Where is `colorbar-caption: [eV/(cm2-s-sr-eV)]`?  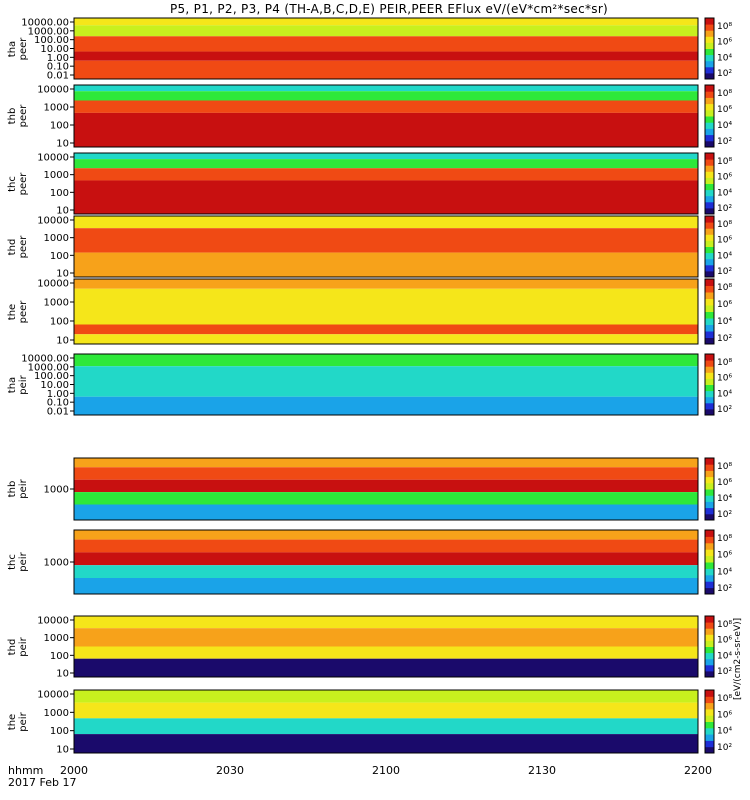 colorbar-caption: [eV/(cm2-s-sr-eV)] is located at coordinates (738, 658).